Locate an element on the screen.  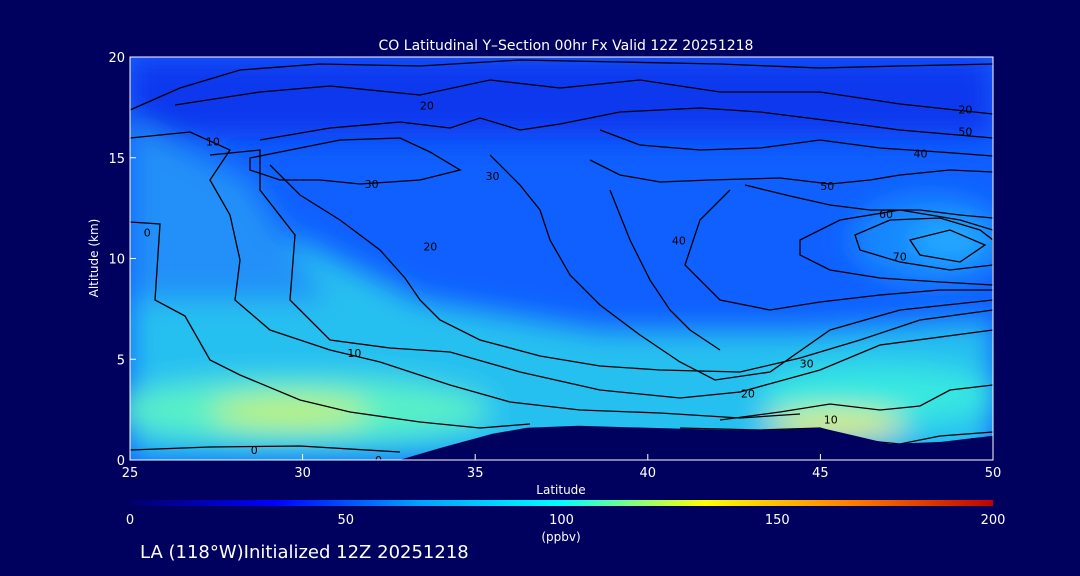
contour-70-inner is located at coordinates (947, 246).